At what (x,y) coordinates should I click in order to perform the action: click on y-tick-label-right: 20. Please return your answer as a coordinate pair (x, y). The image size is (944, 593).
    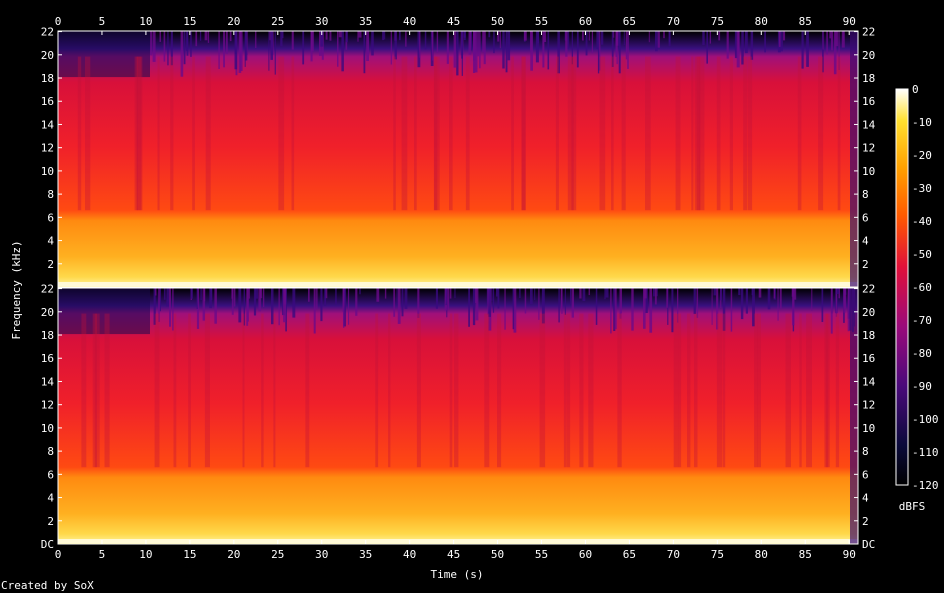
    Looking at the image, I should click on (868, 55).